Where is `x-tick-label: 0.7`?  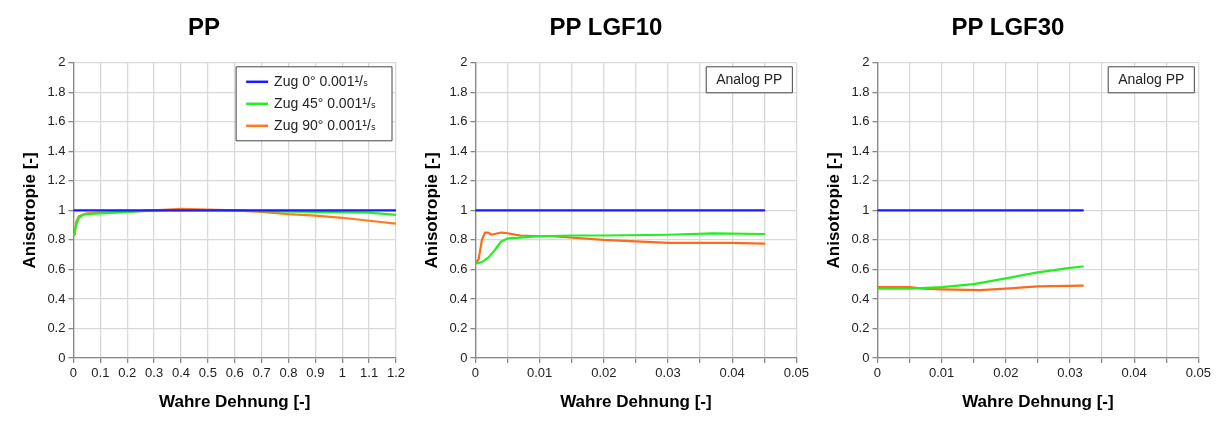 x-tick-label: 0.7 is located at coordinates (261, 373).